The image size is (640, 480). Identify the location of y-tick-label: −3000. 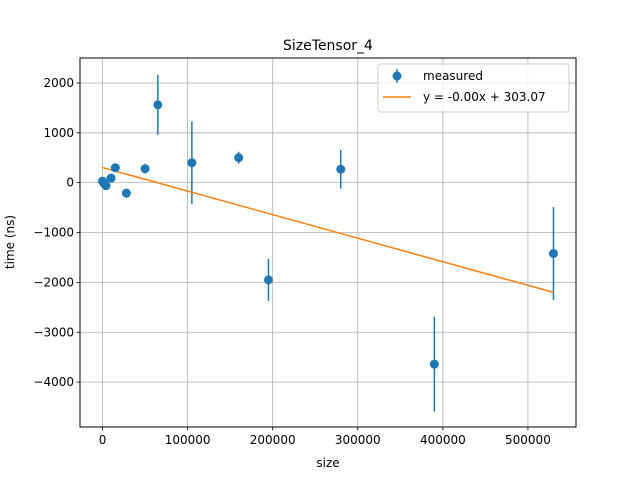
(53, 332).